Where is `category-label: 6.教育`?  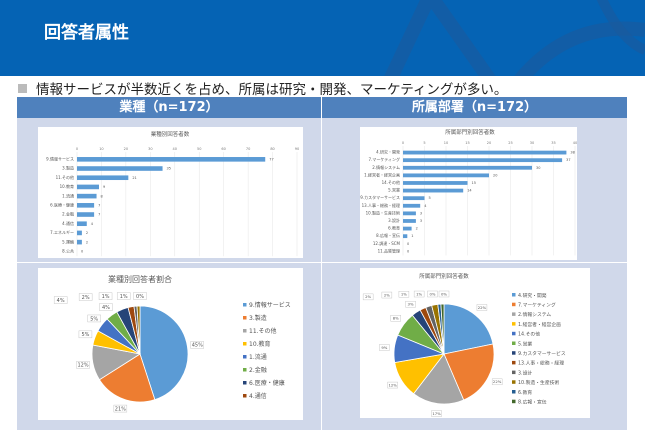 category-label: 6.教育 is located at coordinates (394, 228).